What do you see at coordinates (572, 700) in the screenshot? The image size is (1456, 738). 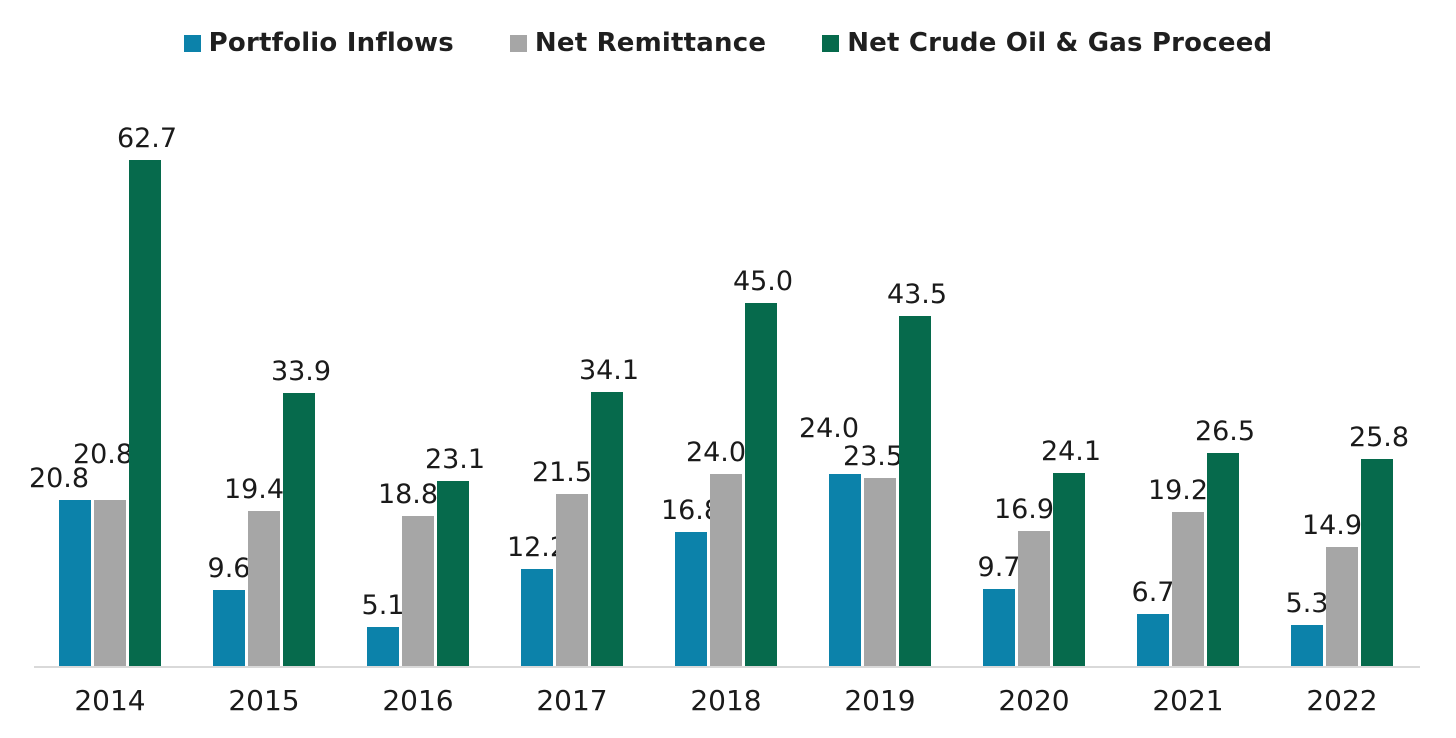 I see `x-axis-label-2017: 2017` at bounding box center [572, 700].